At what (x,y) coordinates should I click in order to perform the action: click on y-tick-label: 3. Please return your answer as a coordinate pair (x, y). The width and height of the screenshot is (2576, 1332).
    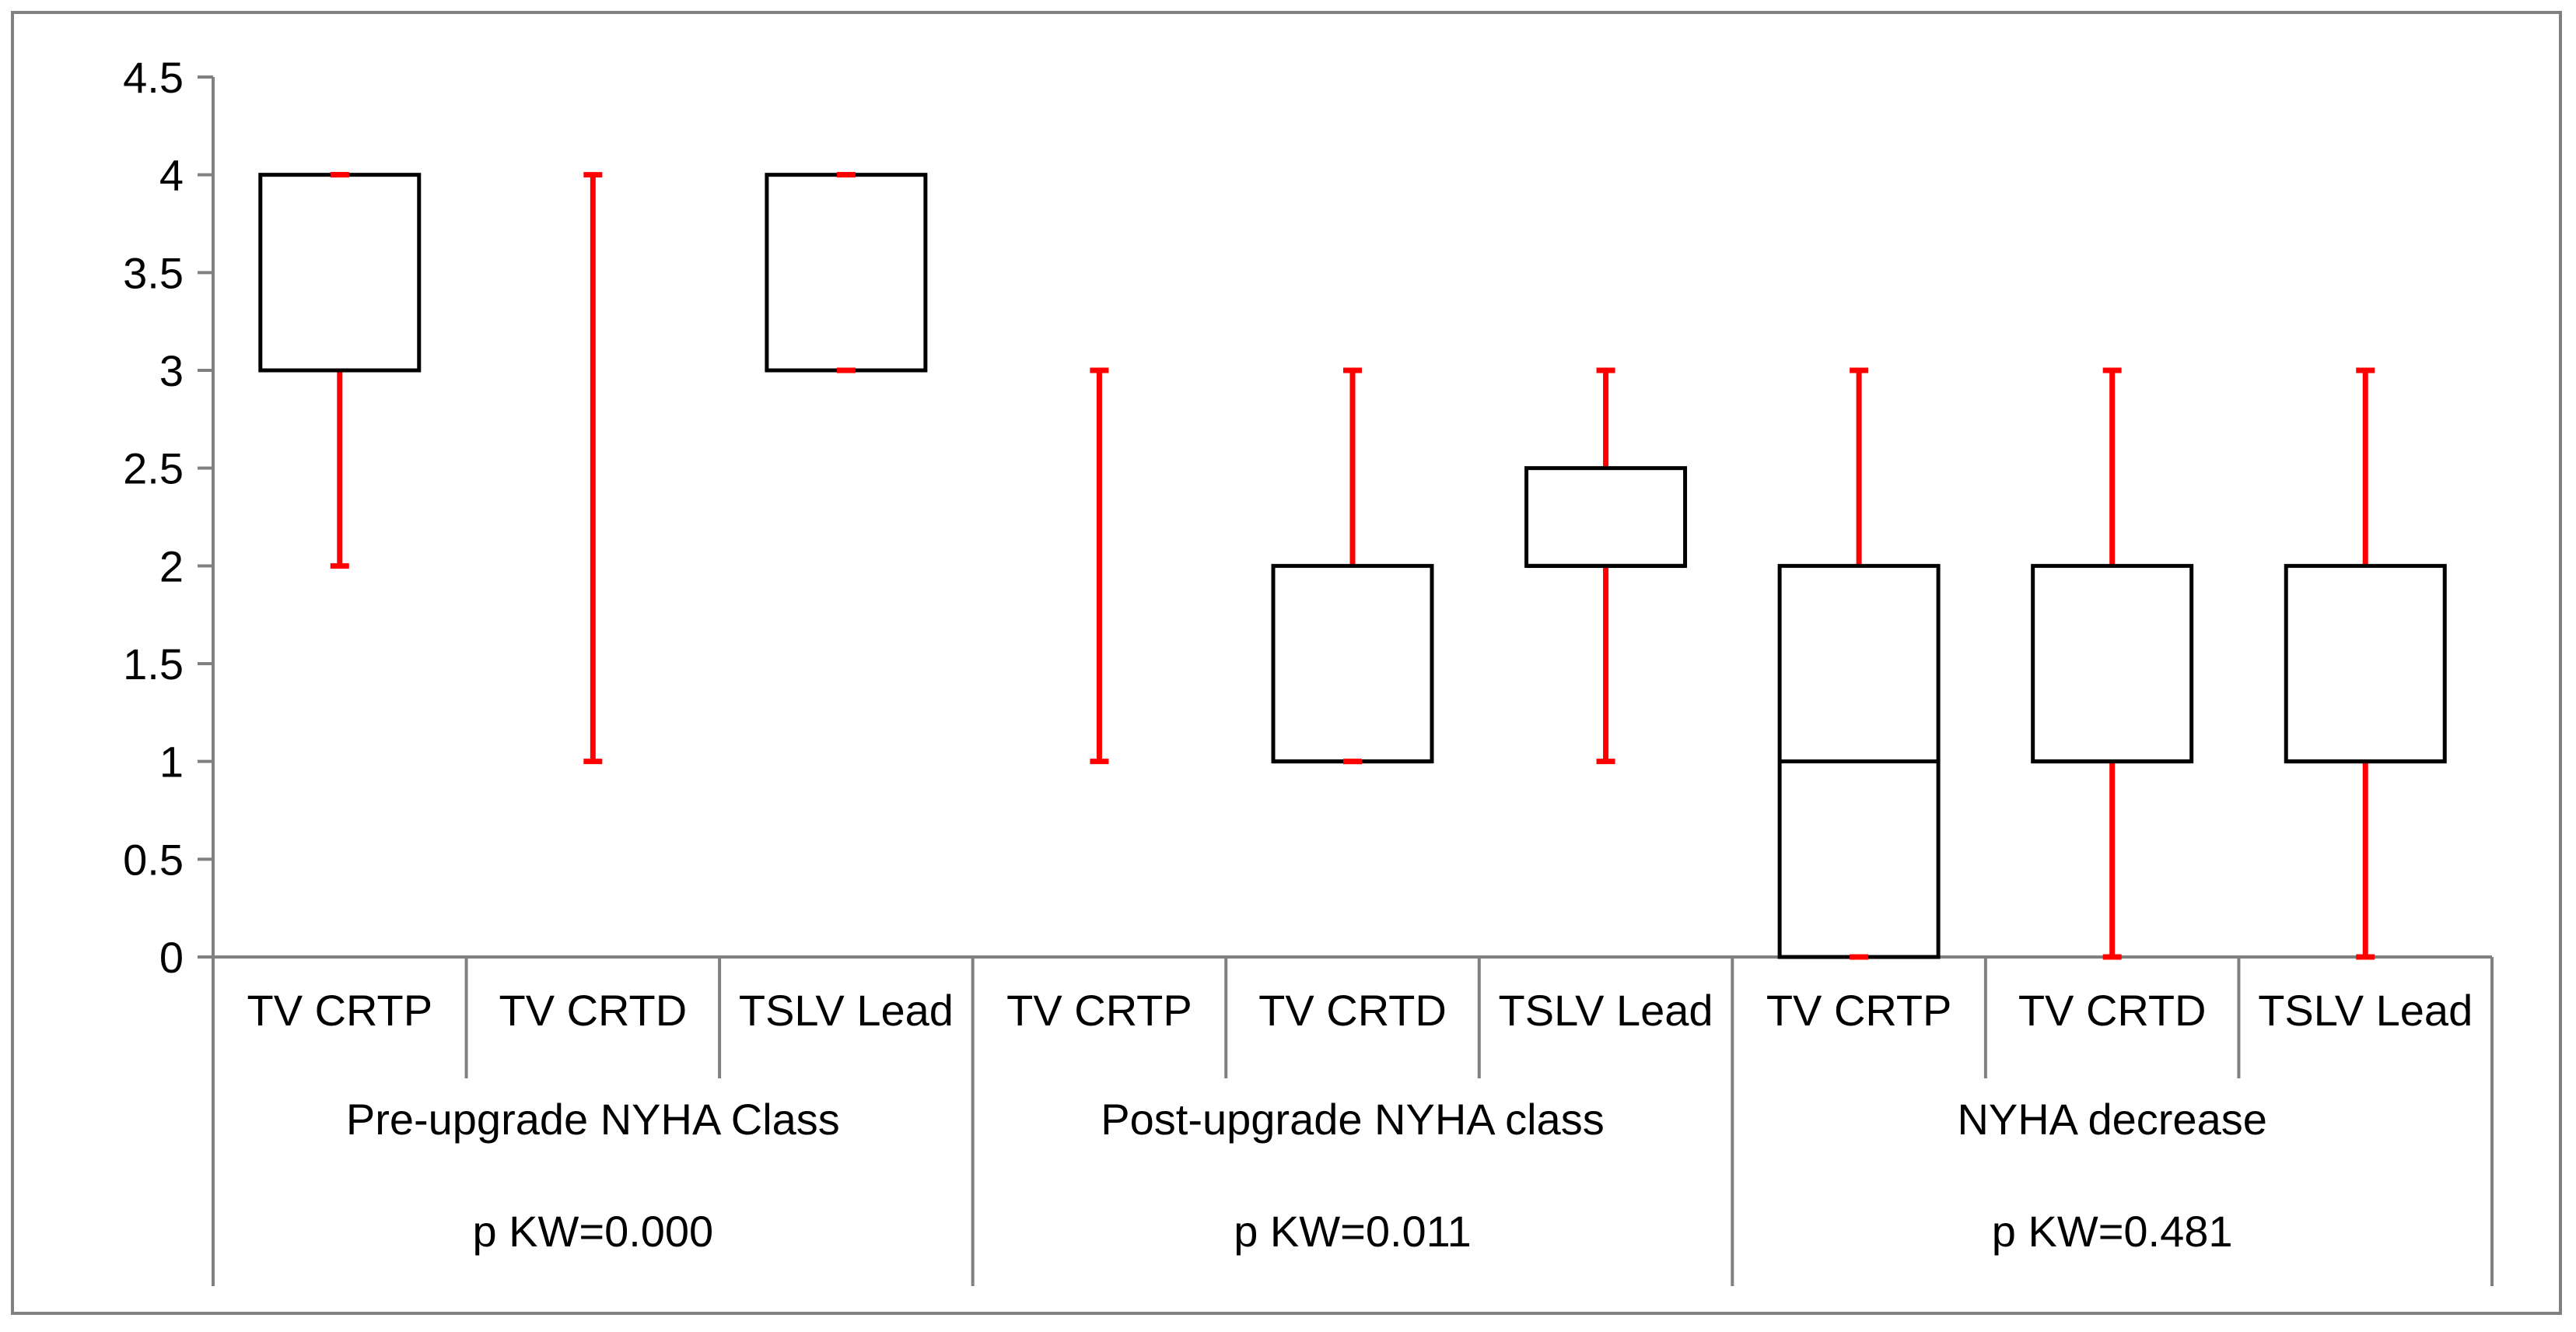
    Looking at the image, I should click on (172, 370).